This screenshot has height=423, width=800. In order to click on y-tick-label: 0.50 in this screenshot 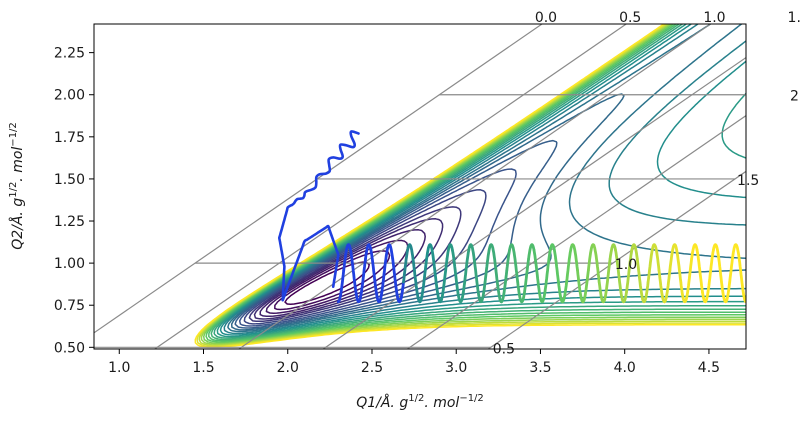, I will do `click(69, 348)`.